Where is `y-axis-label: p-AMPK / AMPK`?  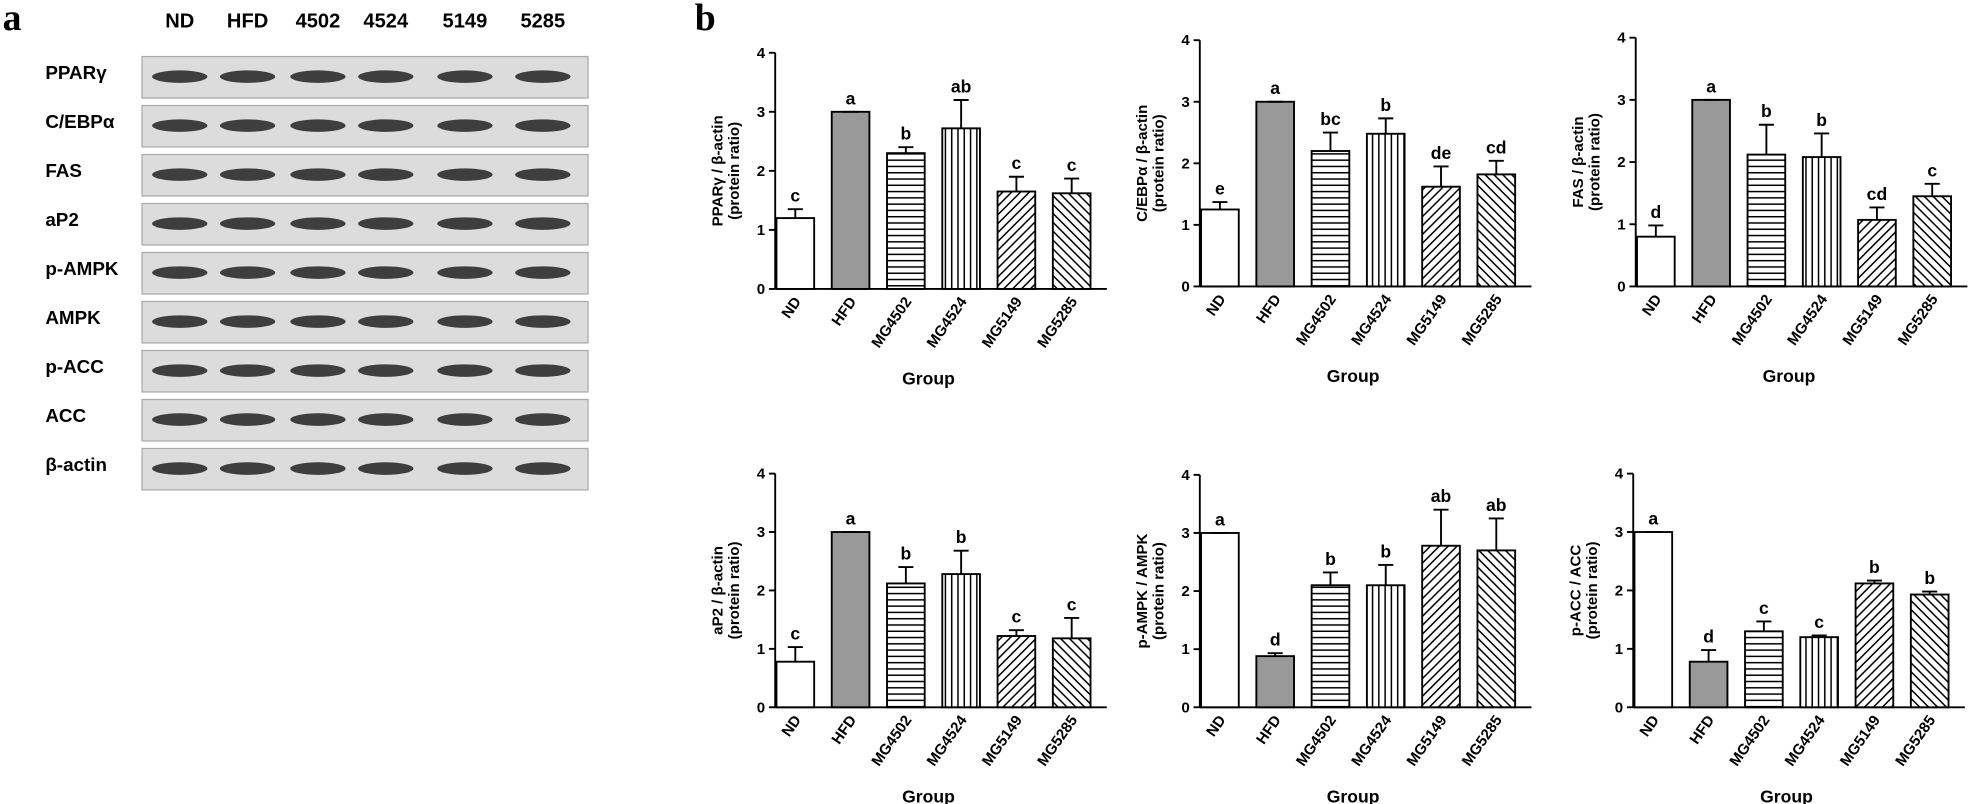
y-axis-label: p-AMPK / AMPK is located at coordinates (1142, 590).